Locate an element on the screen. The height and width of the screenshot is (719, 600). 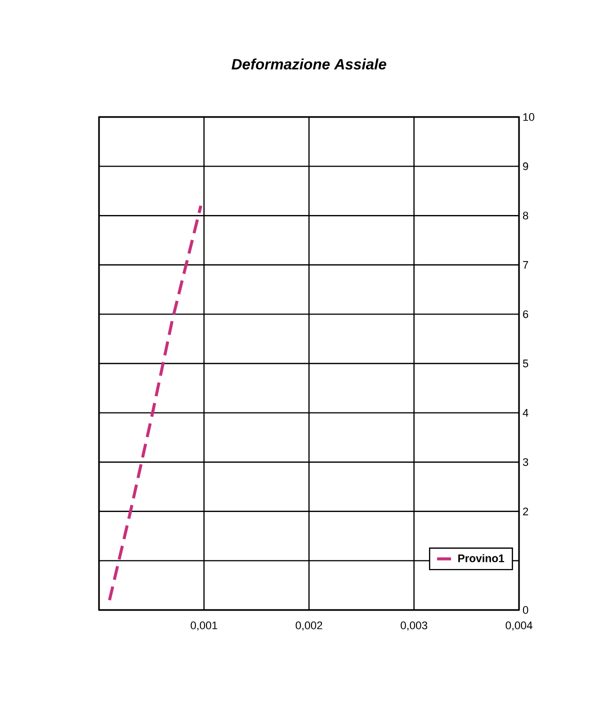
x-tick-label: 0,004 is located at coordinates (519, 626).